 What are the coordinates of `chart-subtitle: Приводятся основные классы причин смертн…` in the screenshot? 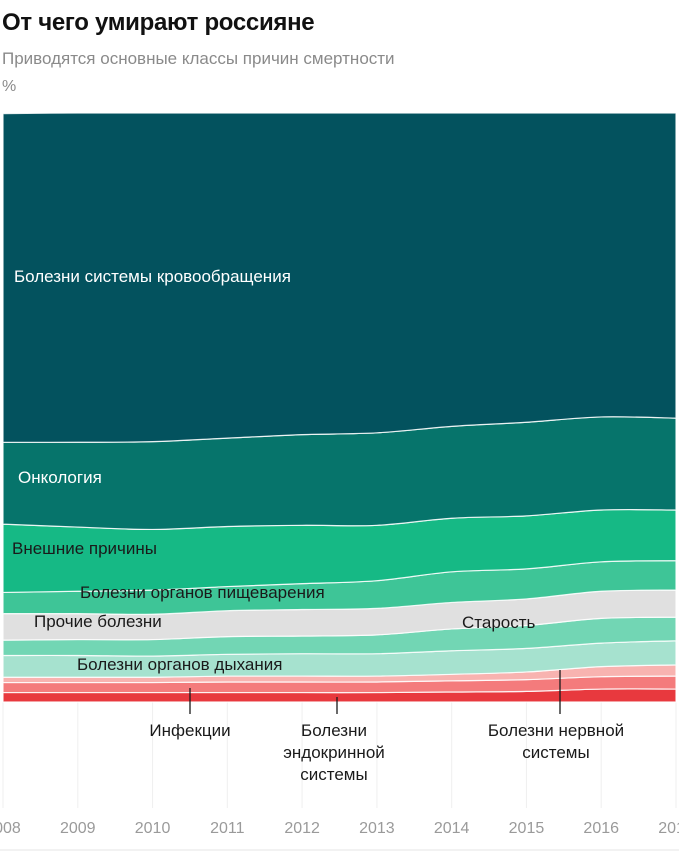 It's located at (198, 58).